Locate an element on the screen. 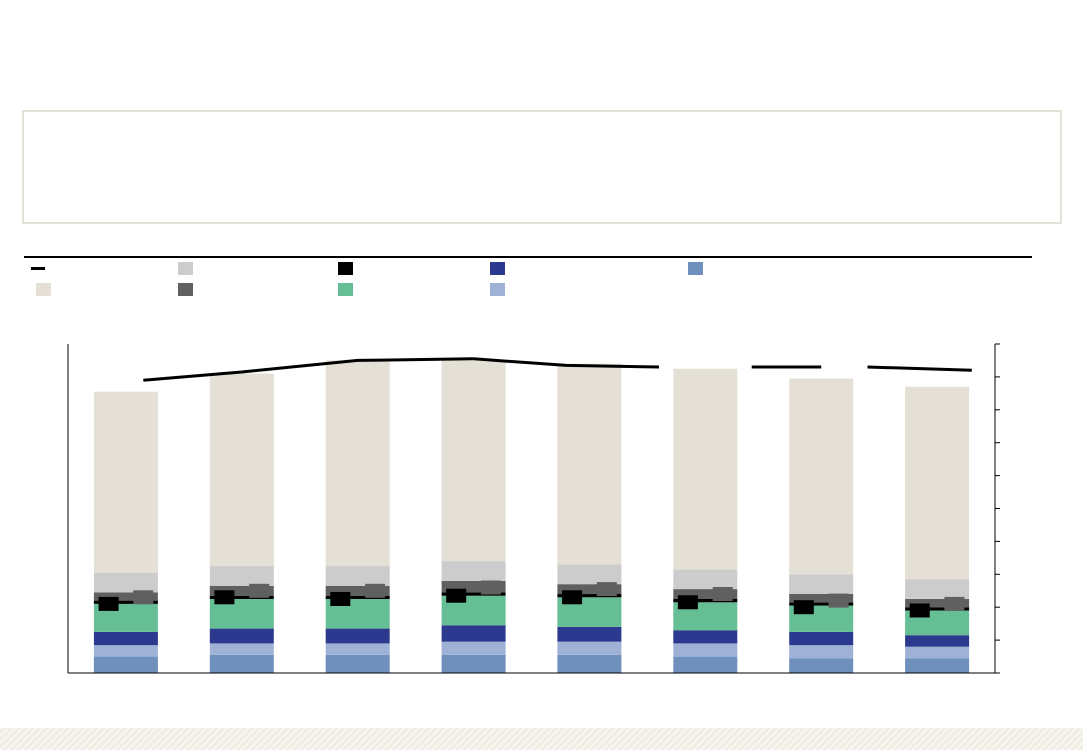 The height and width of the screenshot is (750, 1083). legend-swatch-light-blue is located at coordinates (497, 289).